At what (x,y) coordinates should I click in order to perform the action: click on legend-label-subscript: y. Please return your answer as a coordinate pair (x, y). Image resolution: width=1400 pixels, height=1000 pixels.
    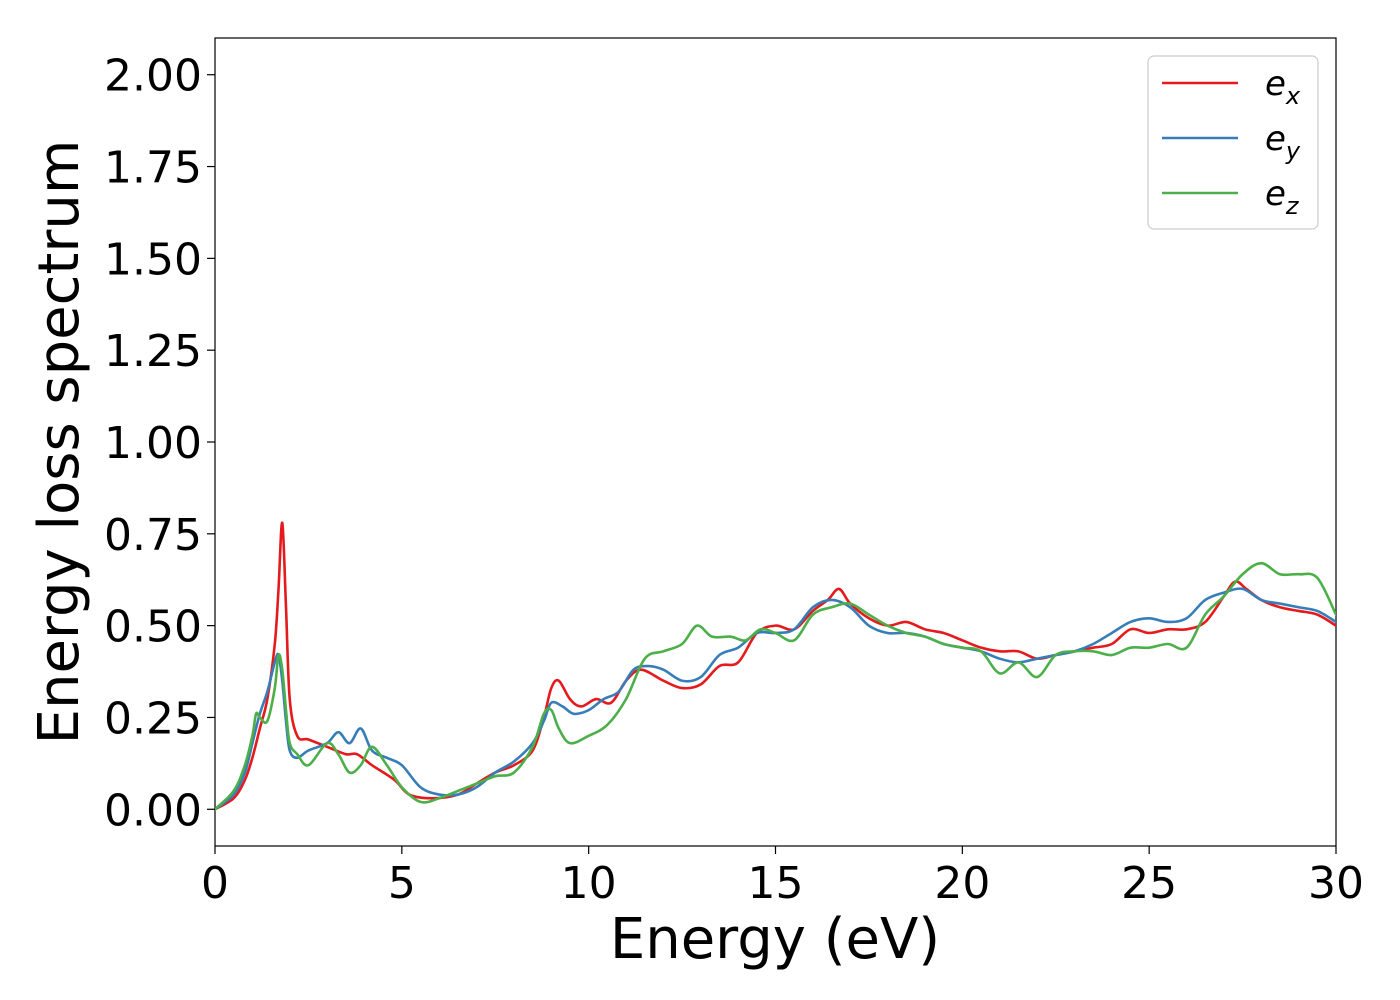
    Looking at the image, I should click on (1293, 151).